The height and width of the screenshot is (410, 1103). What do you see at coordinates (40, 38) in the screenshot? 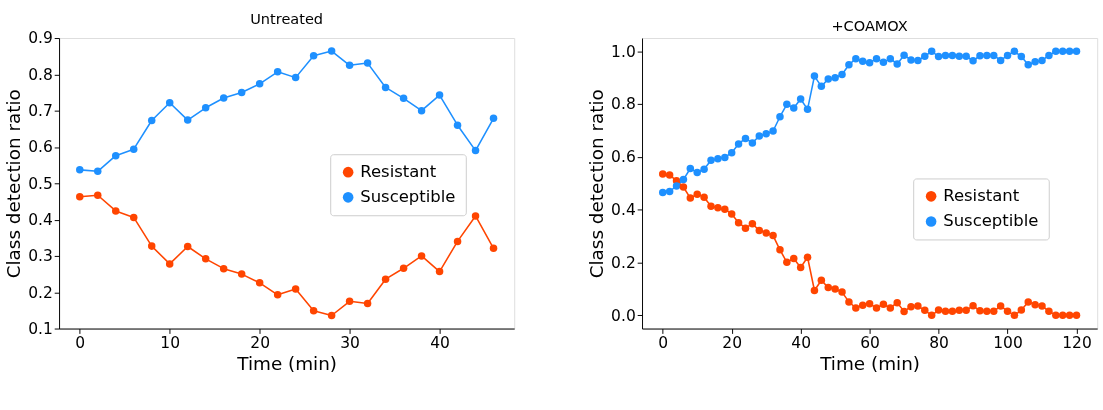
I see `y-tick-label: 0.9` at bounding box center [40, 38].